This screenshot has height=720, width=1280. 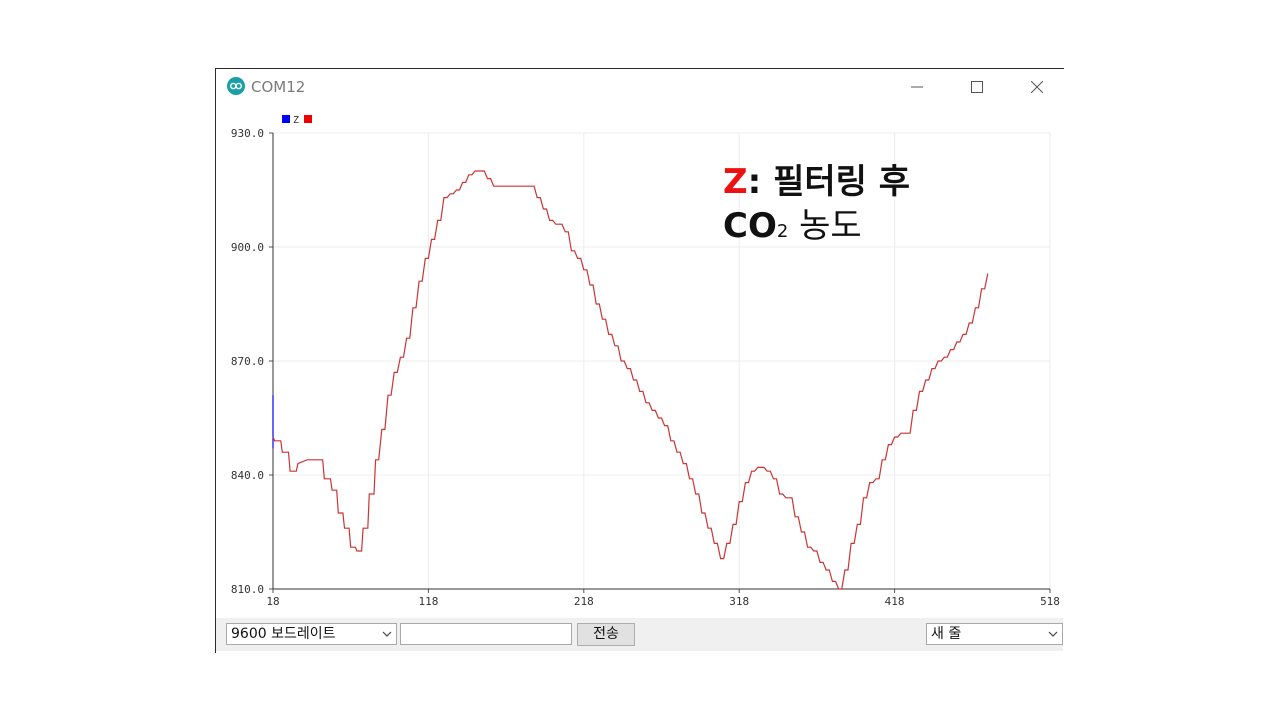 I want to click on send-button: 전송, so click(x=606, y=634).